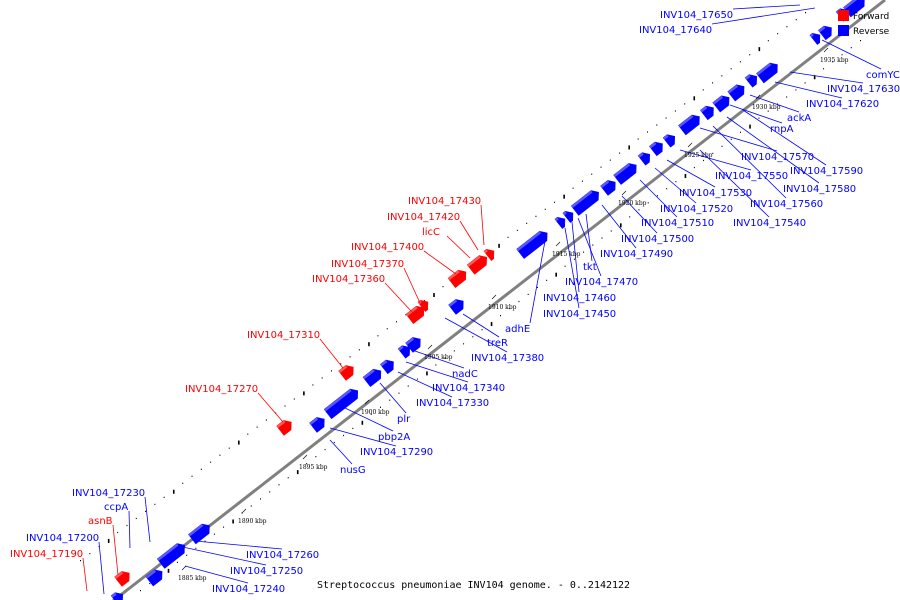  What do you see at coordinates (396, 452) in the screenshot?
I see `gene-label-inv104-17290: INV104_17290` at bounding box center [396, 452].